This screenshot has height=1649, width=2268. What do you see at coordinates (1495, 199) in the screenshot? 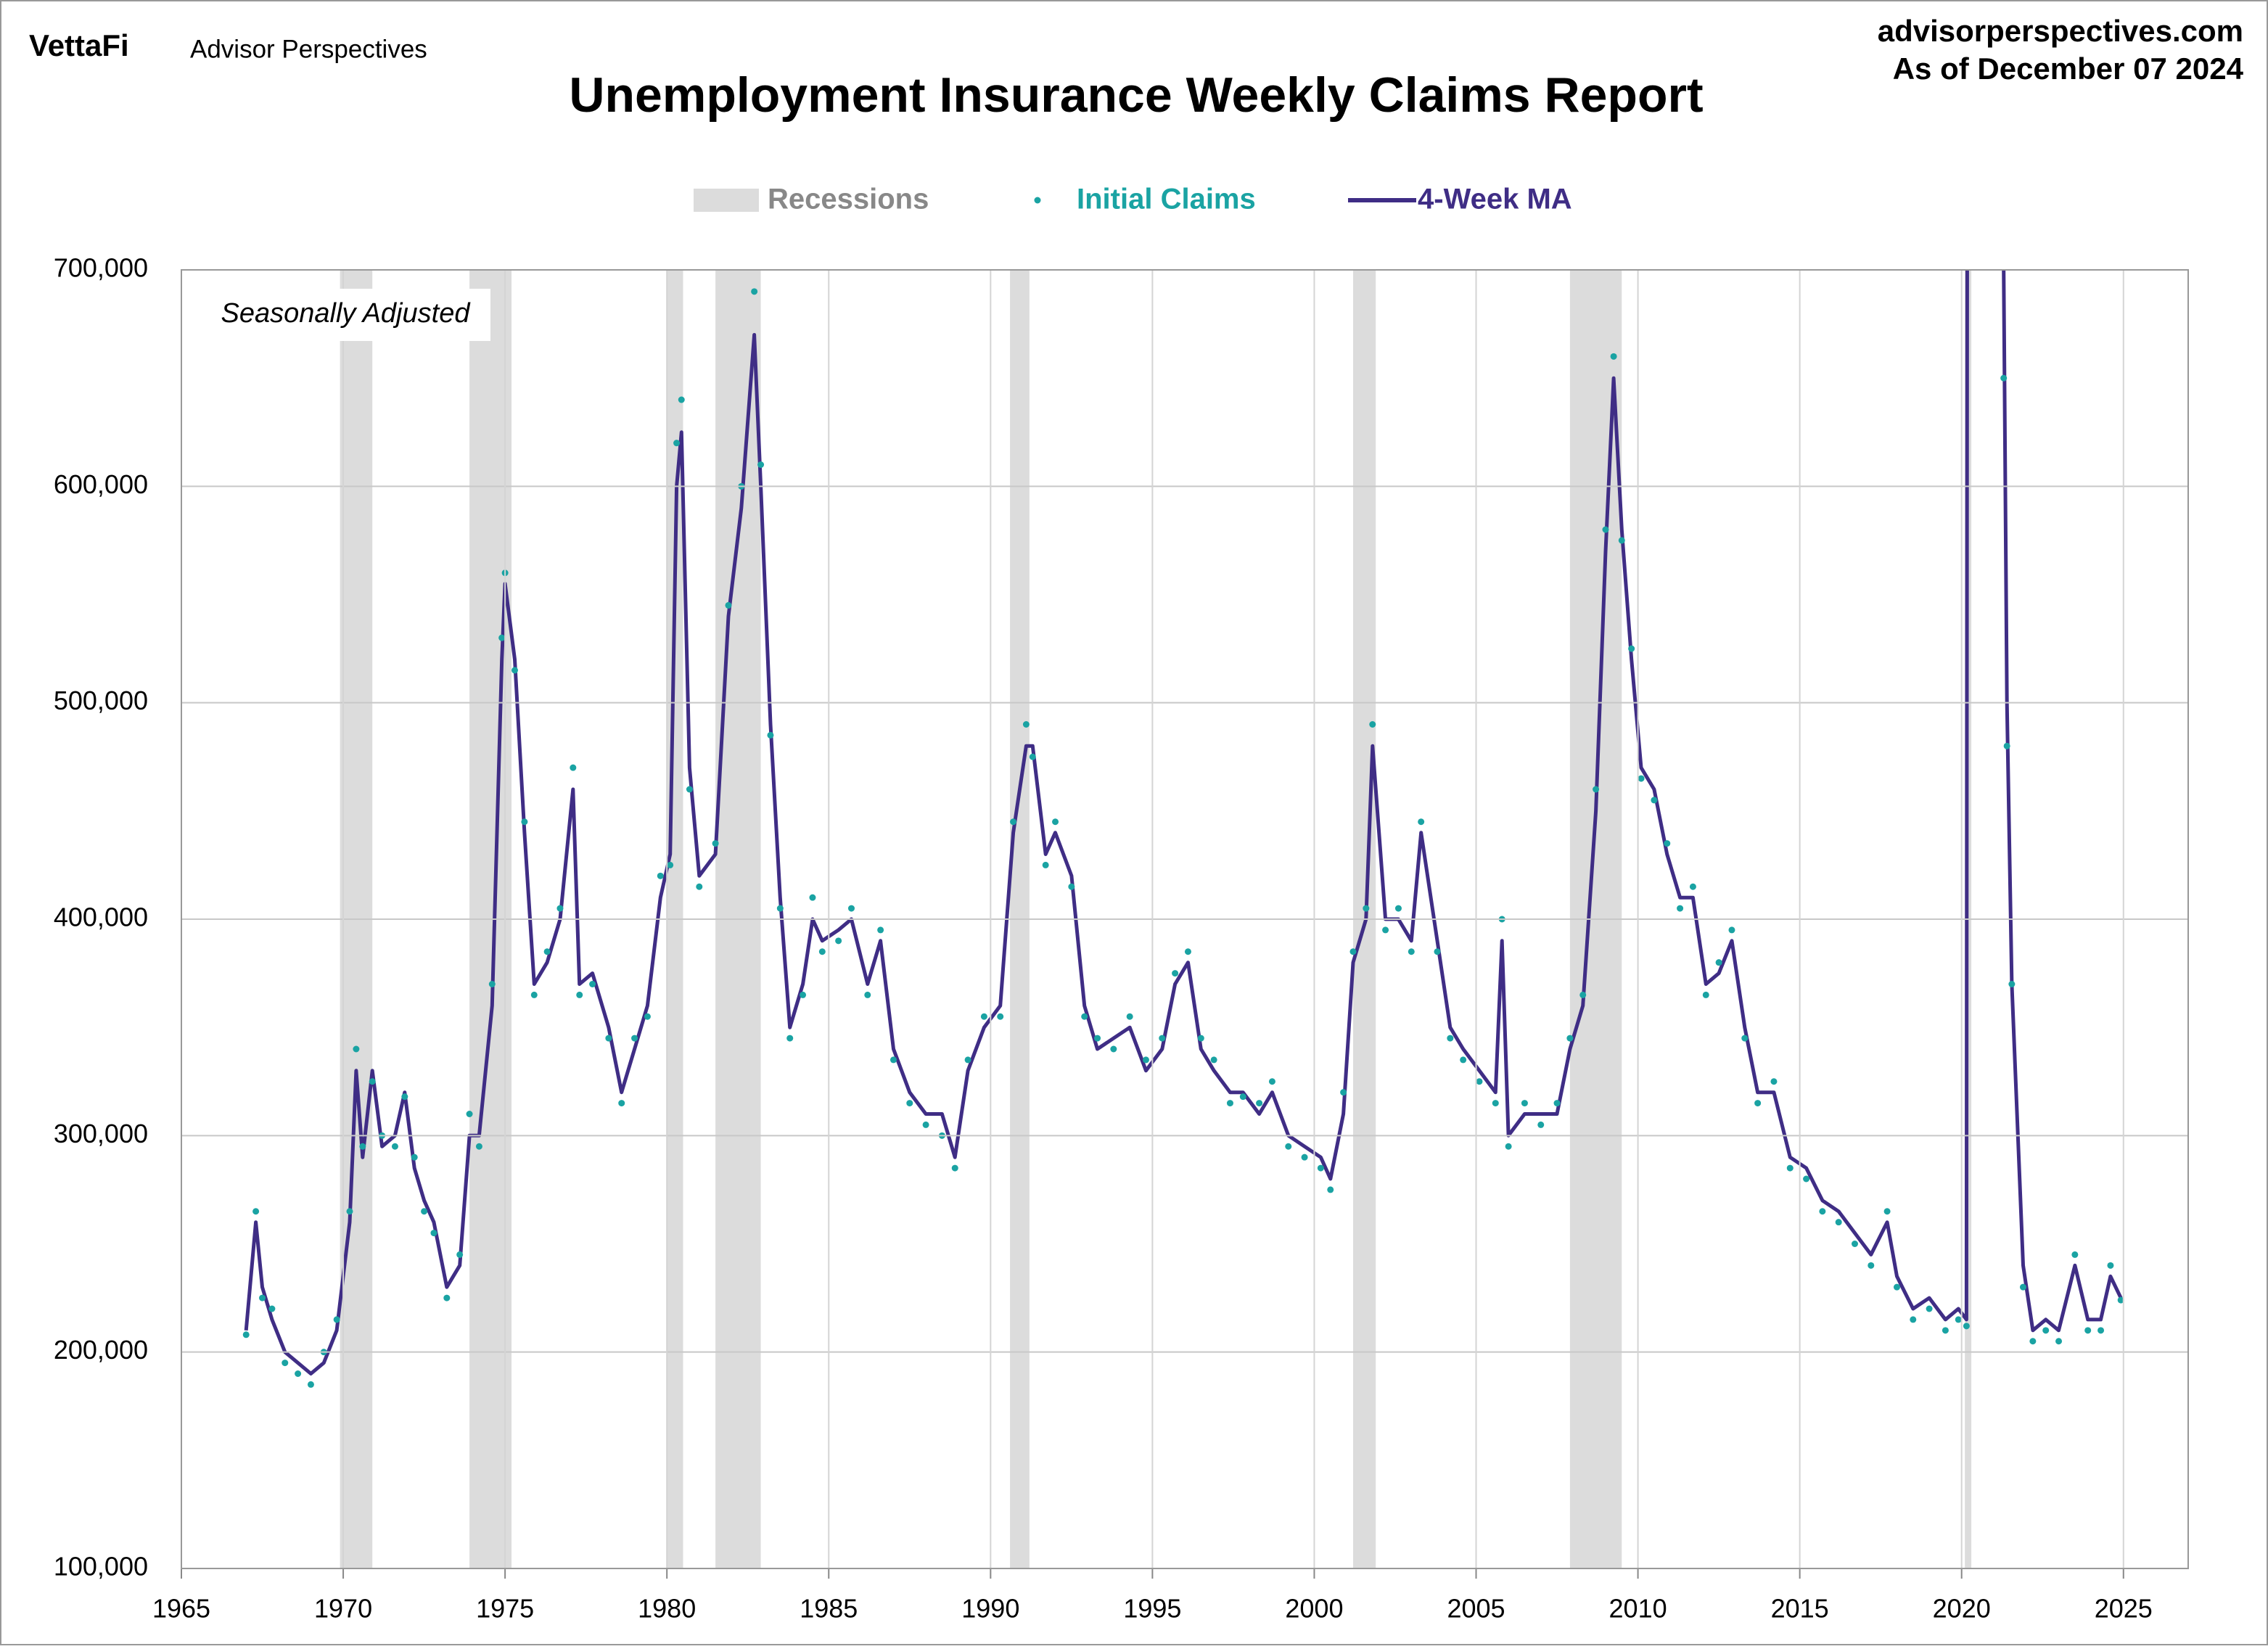
I see `legend-label: 4-Week MA` at bounding box center [1495, 199].